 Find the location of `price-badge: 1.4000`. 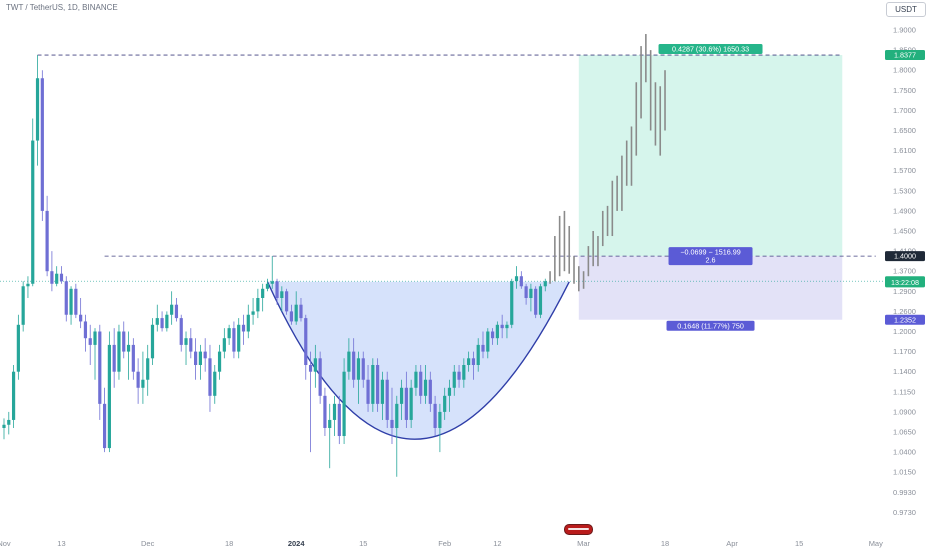

price-badge: 1.4000 is located at coordinates (905, 256).